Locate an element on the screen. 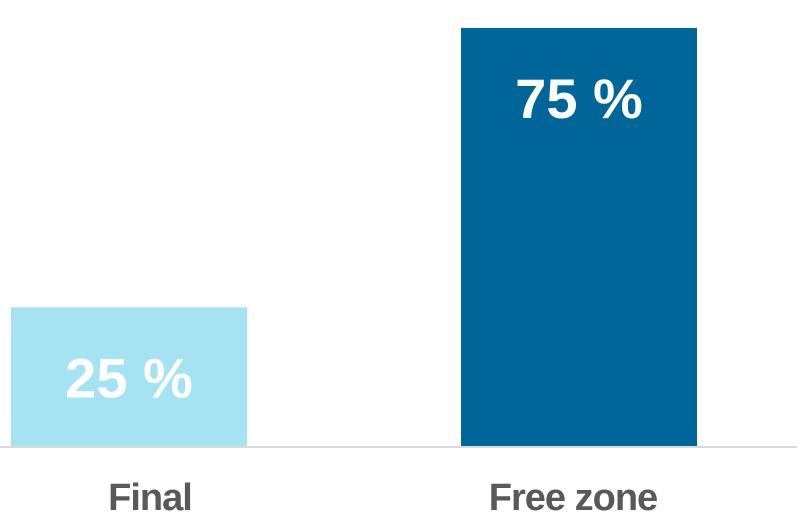  data-label-final: 25 % is located at coordinates (129, 377).